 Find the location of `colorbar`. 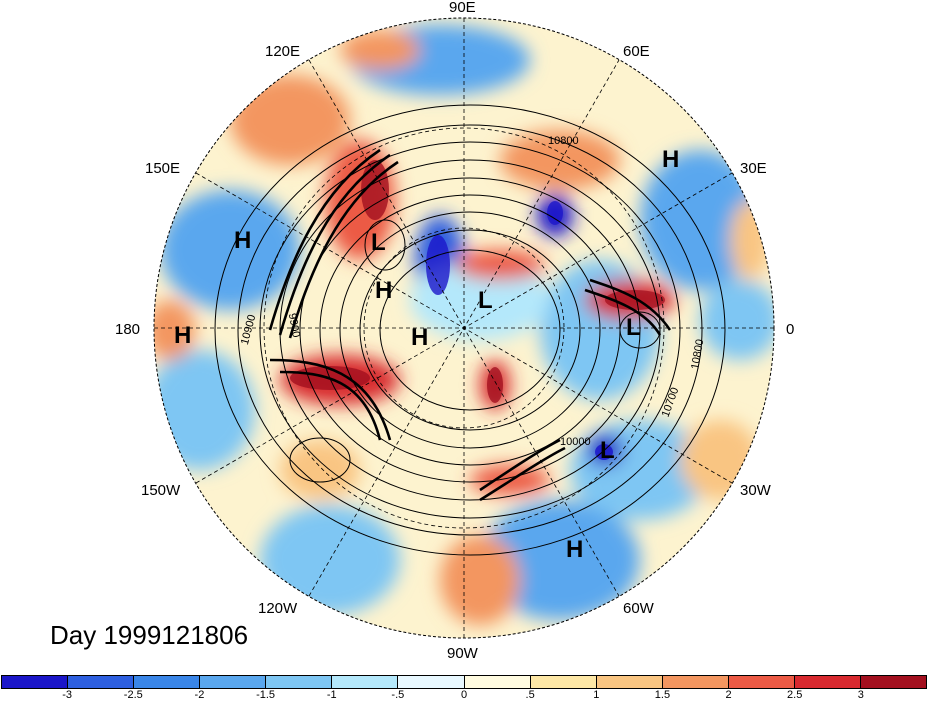

colorbar is located at coordinates (464, 682).